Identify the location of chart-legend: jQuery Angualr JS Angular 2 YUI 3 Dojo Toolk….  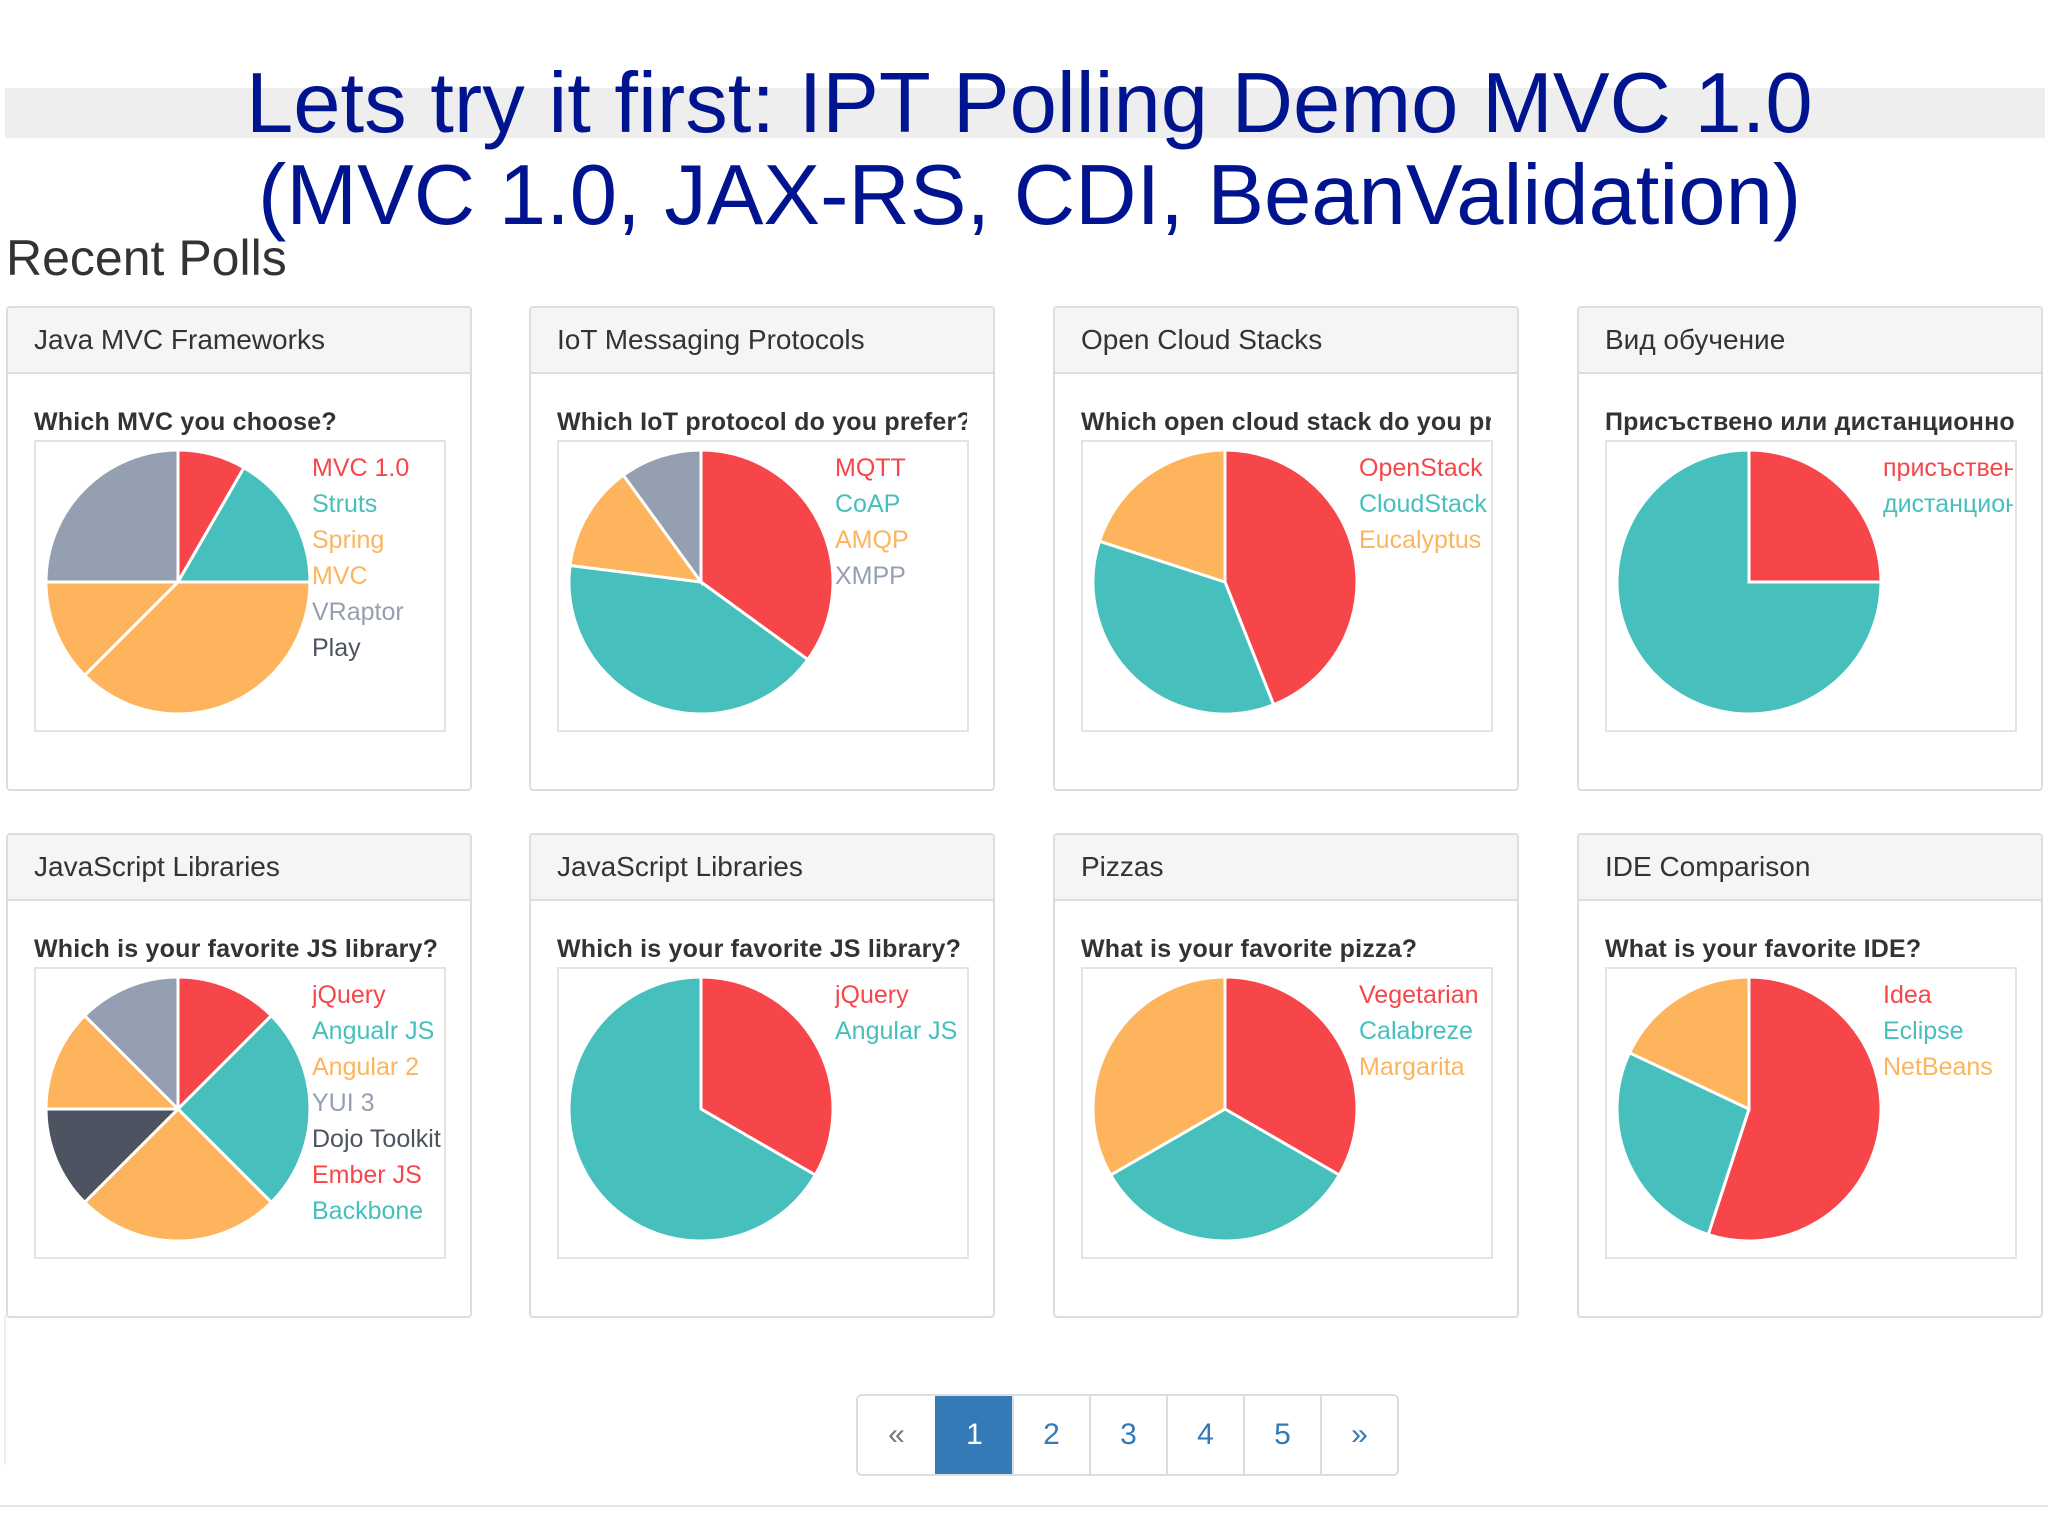
(377, 1117).